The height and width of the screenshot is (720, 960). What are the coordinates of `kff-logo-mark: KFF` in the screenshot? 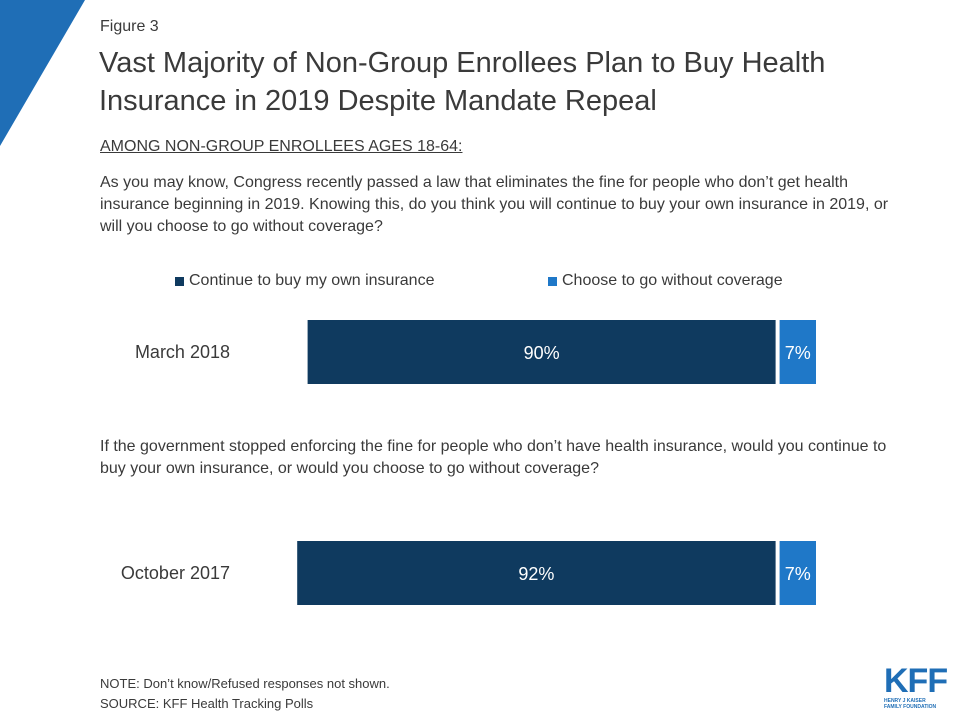 It's located at (916, 681).